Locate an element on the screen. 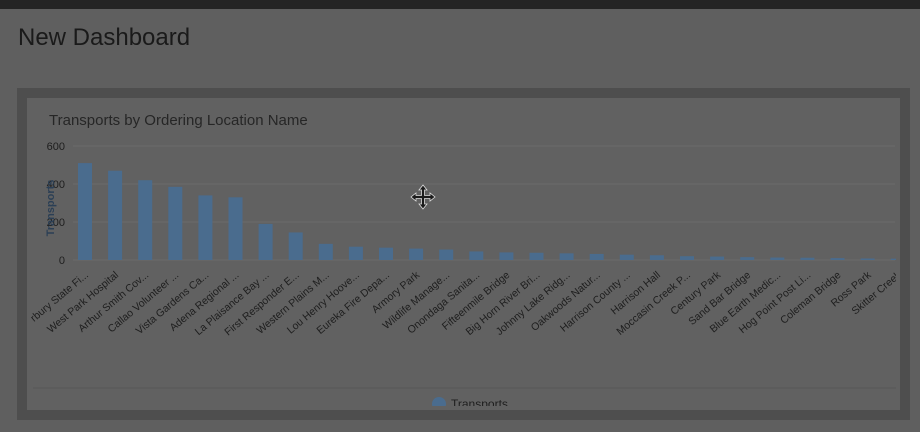 The image size is (920, 432). y-tick-label: 400 is located at coordinates (56, 185).